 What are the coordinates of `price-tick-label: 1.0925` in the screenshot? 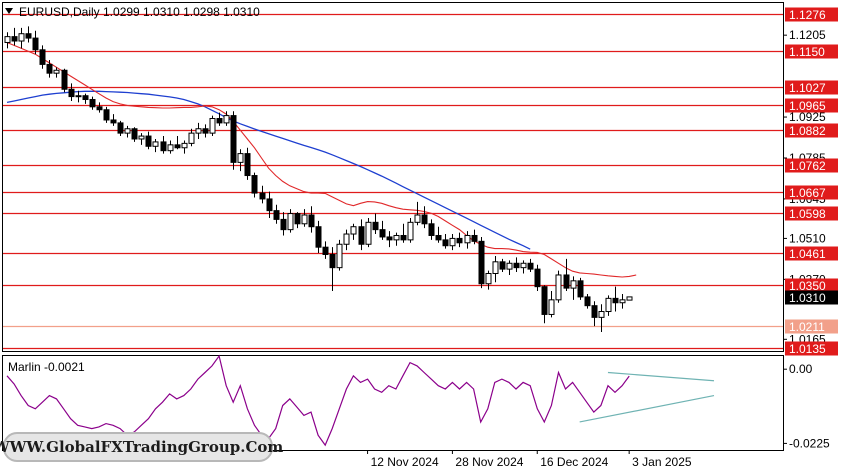 It's located at (807, 117).